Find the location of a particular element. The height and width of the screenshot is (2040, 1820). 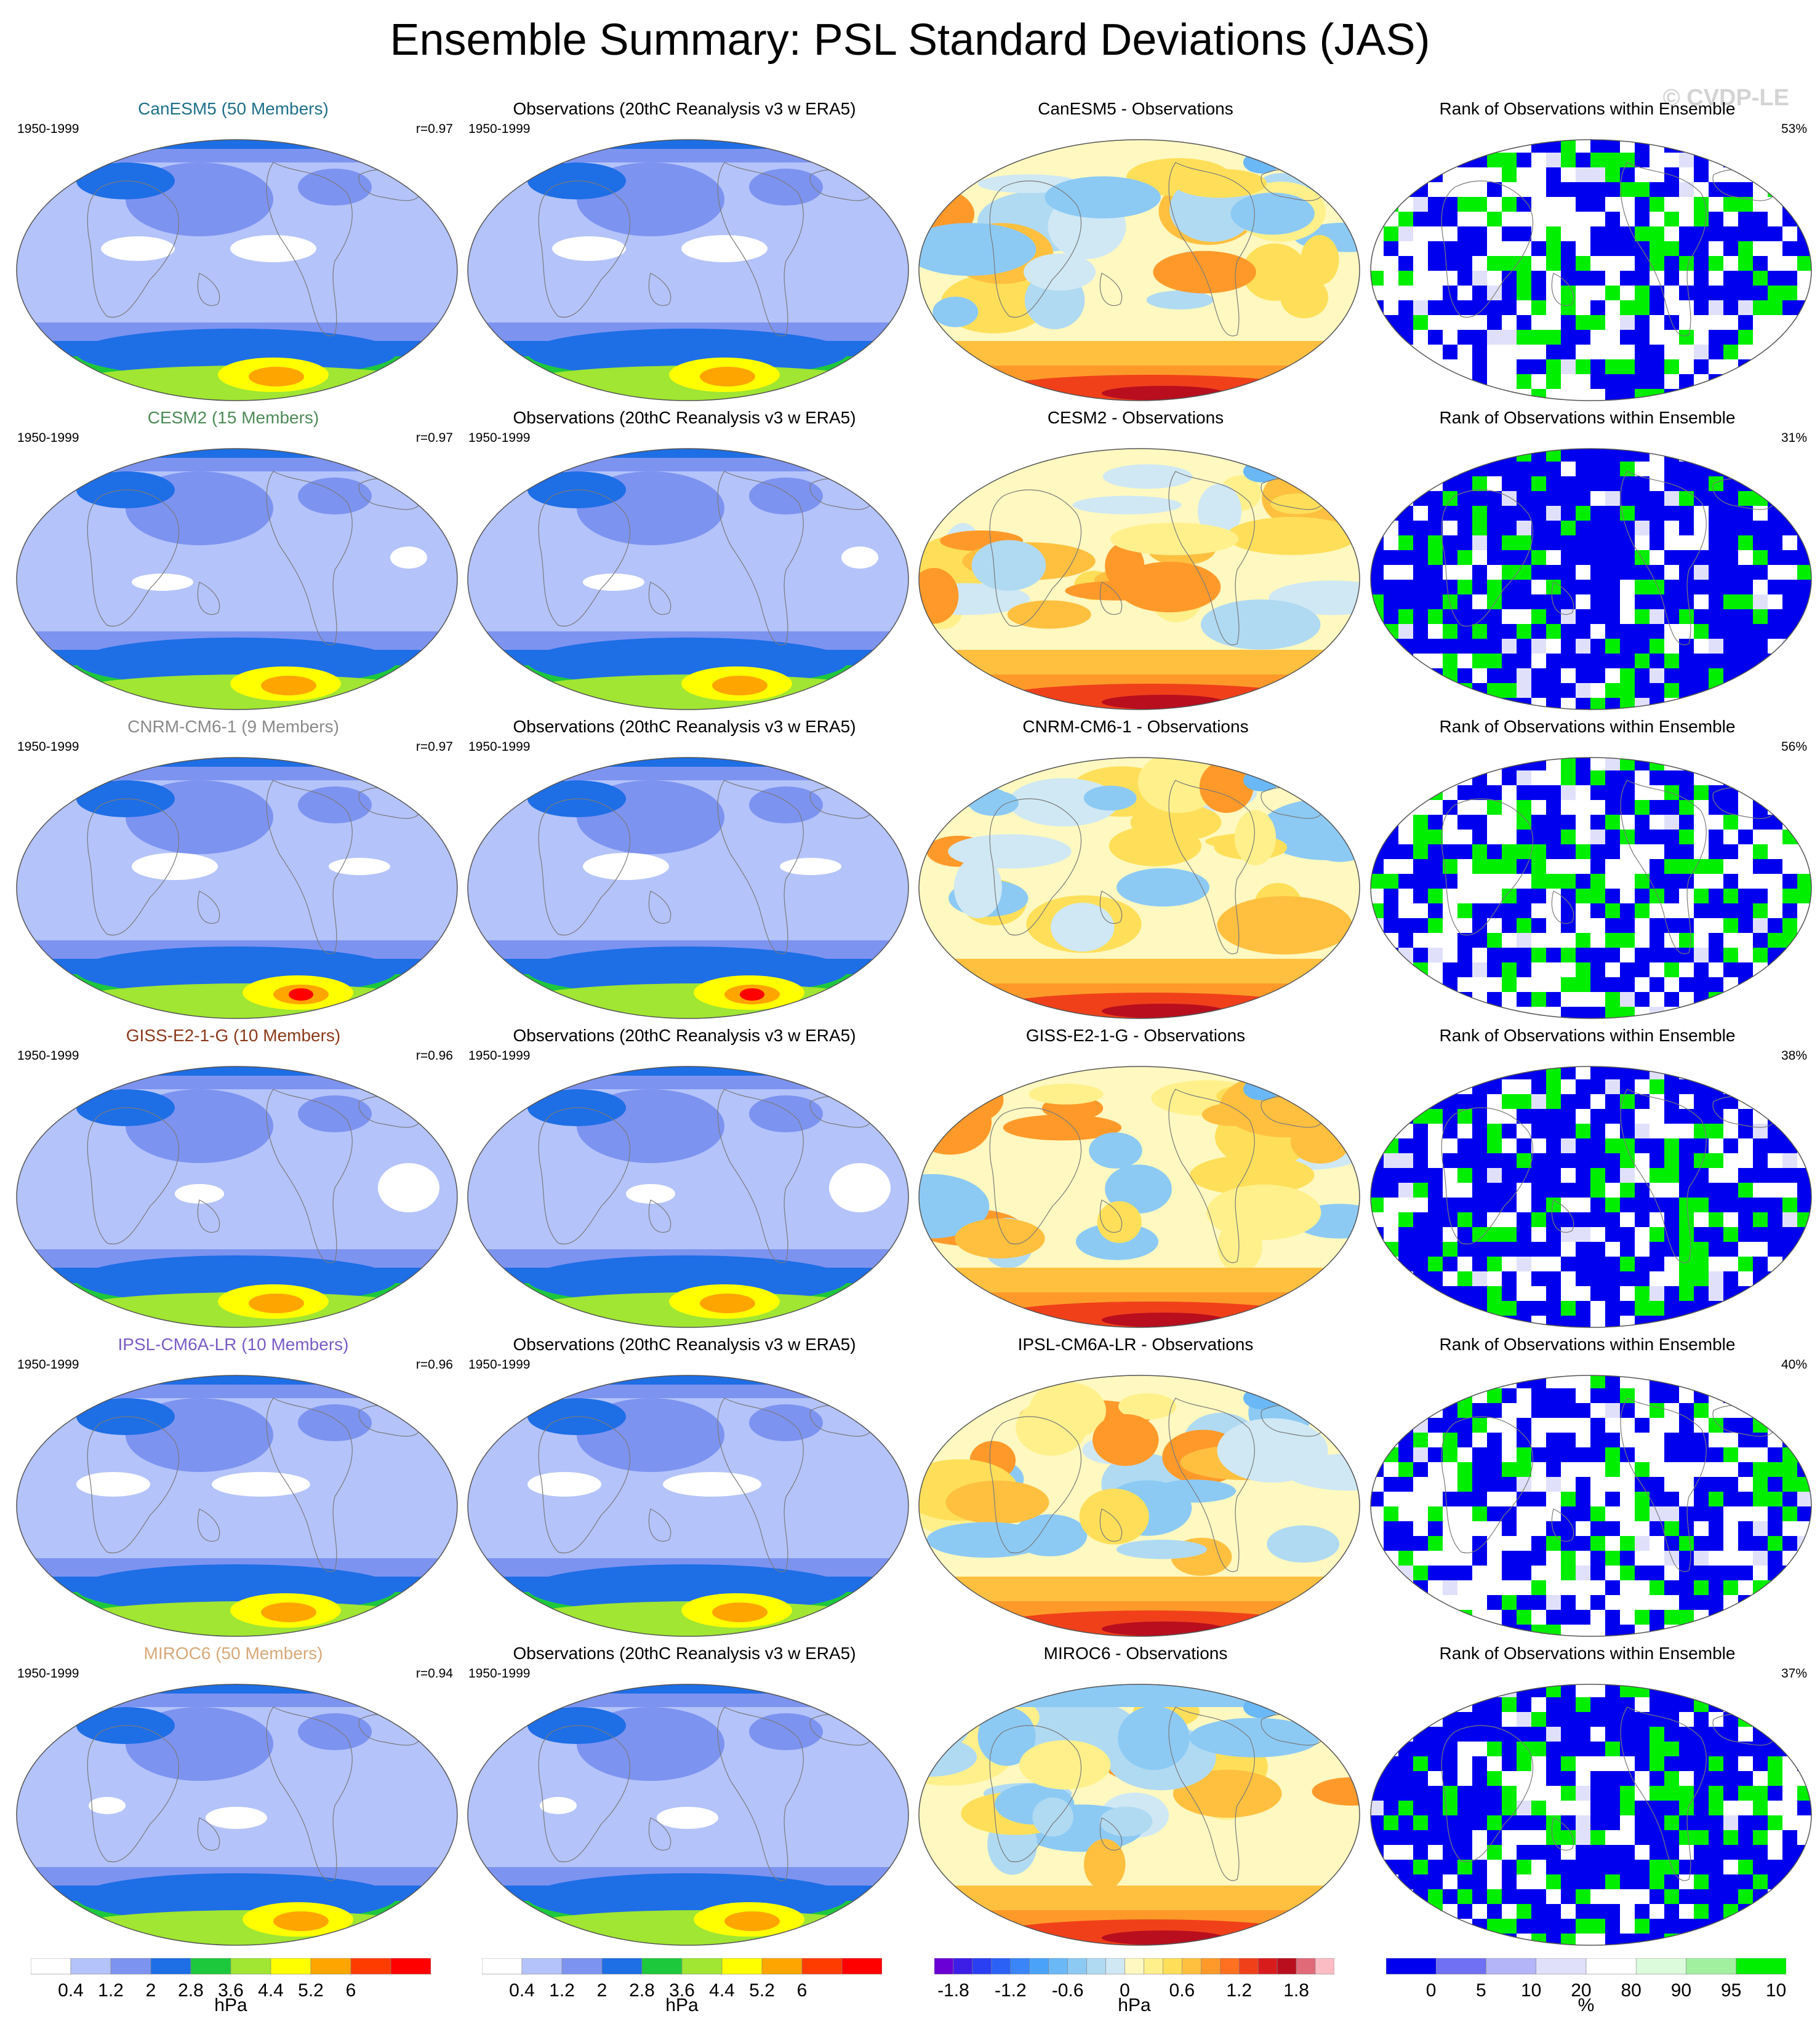

panel-diff: CanESM5 - Observations is located at coordinates (1135, 252).